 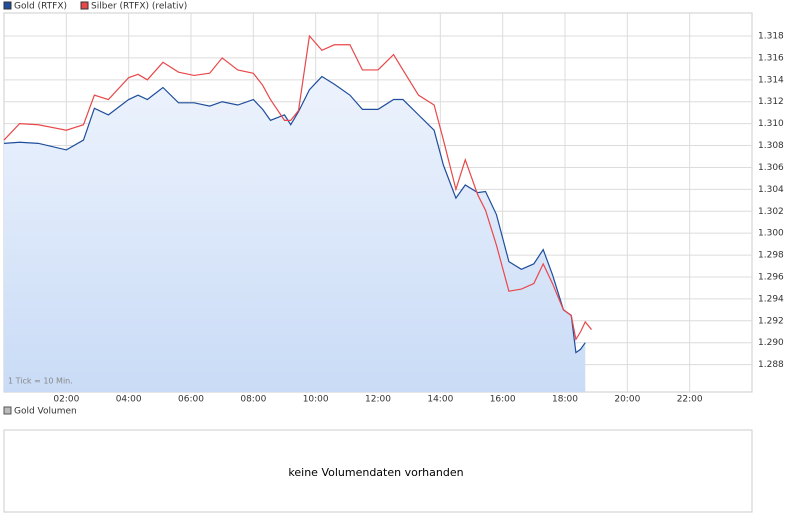 What do you see at coordinates (253, 400) in the screenshot?
I see `x-tick-label: 08:00` at bounding box center [253, 400].